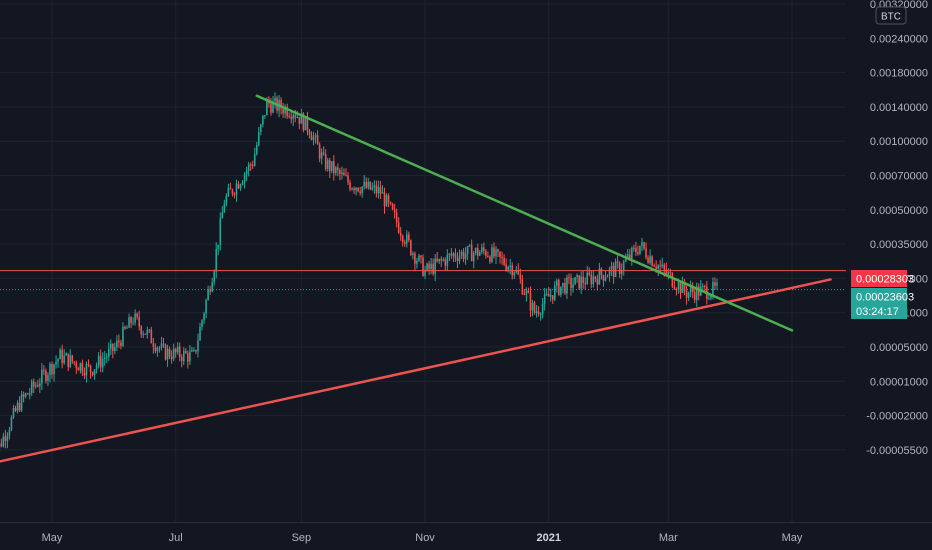  What do you see at coordinates (52, 538) in the screenshot?
I see `x-tick-label: May` at bounding box center [52, 538].